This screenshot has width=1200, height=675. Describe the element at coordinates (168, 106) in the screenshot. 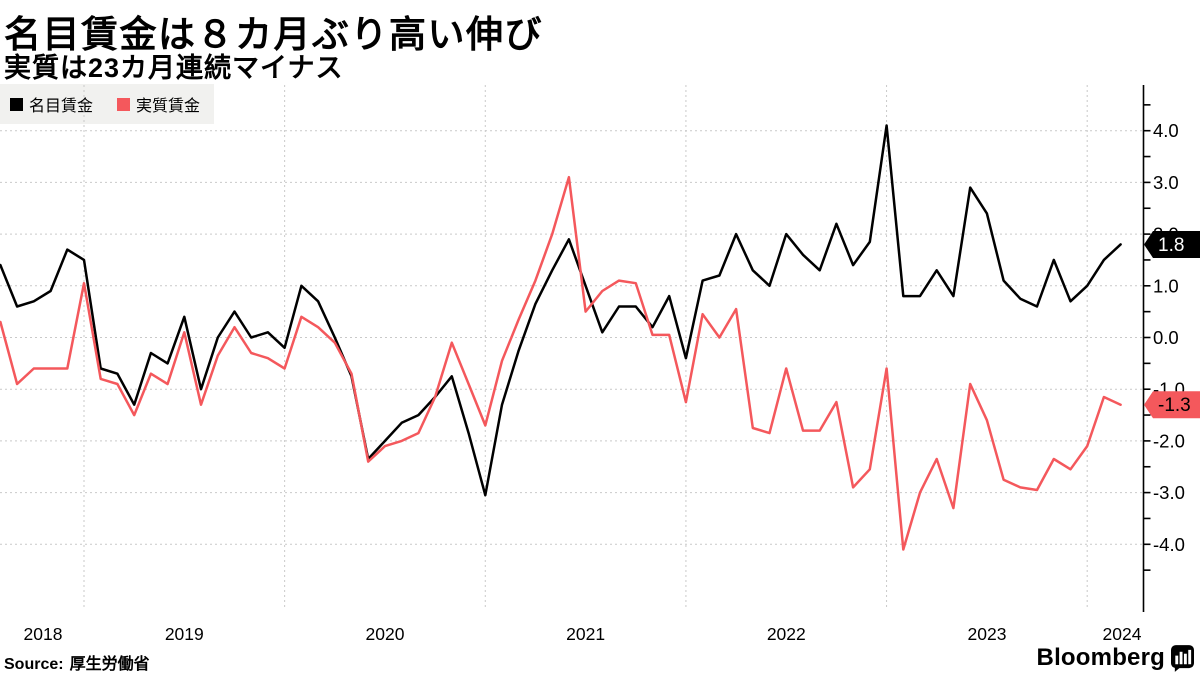

I see `legend-label-real: 実質賃金` at that location.